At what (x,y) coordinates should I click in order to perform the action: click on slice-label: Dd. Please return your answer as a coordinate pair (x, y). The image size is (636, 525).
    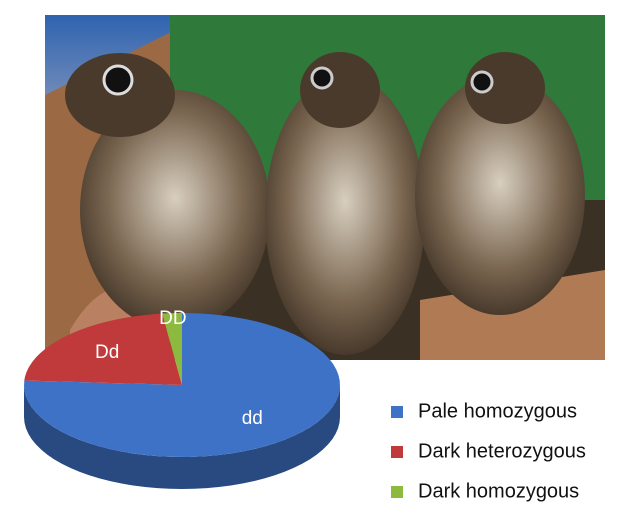
    Looking at the image, I should click on (107, 352).